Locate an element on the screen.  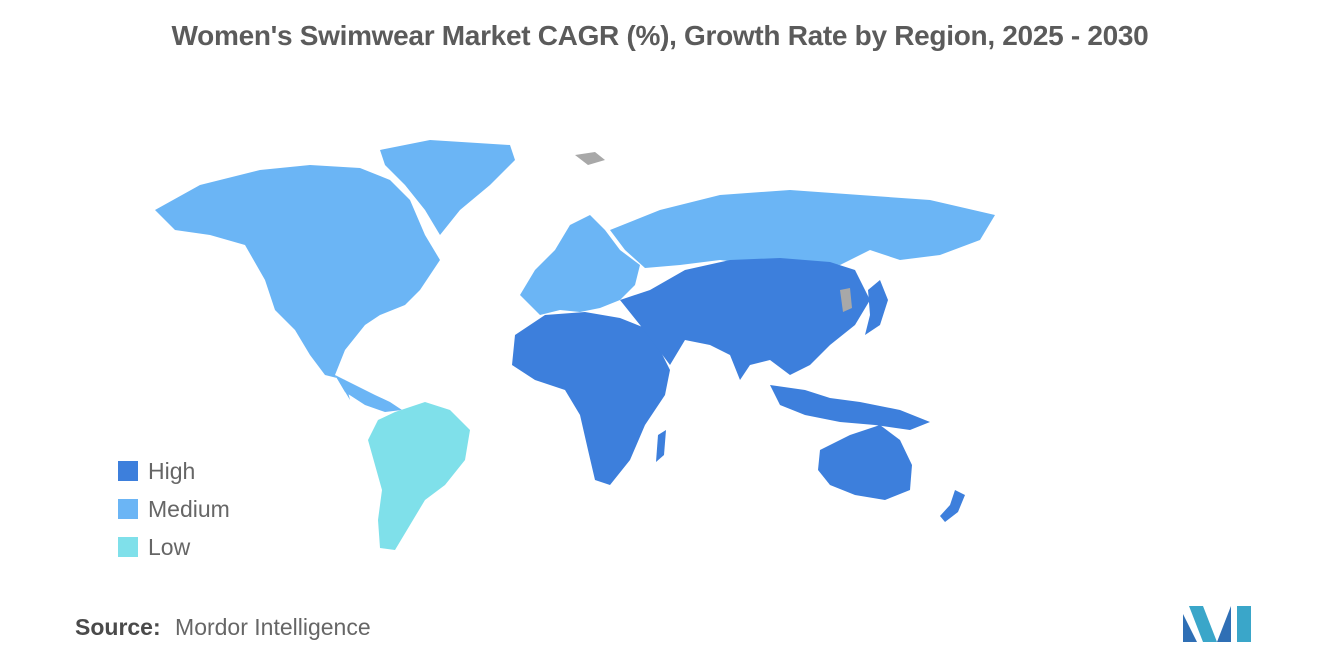
region-southeast-asia is located at coordinates (850, 407).